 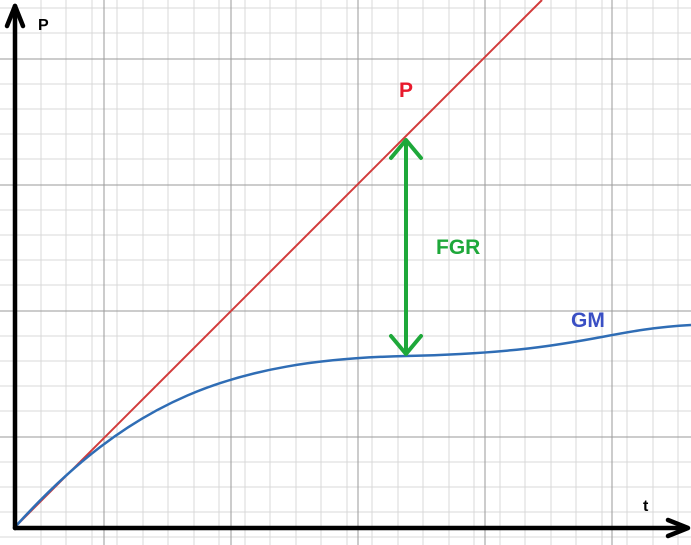 What do you see at coordinates (43, 25) in the screenshot?
I see `y-axis-label: P` at bounding box center [43, 25].